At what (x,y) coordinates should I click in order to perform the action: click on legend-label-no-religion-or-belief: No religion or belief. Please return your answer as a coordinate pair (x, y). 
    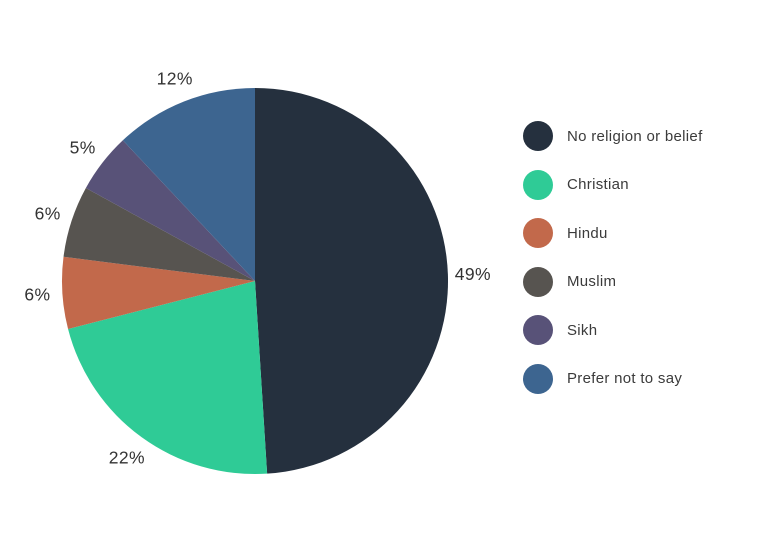
    Looking at the image, I should click on (635, 136).